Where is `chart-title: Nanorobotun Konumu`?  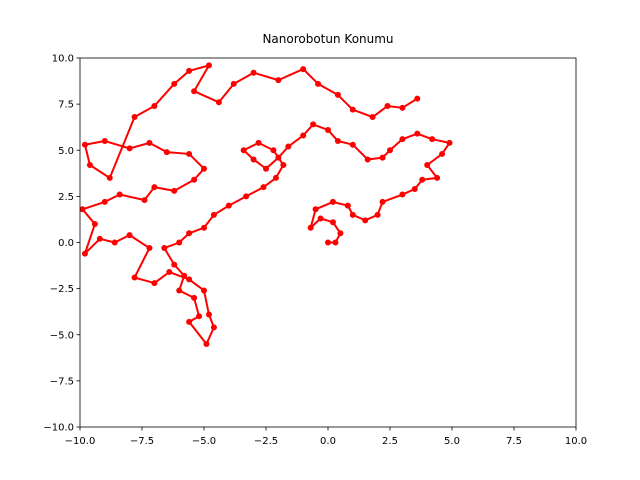
chart-title: Nanorobotun Konumu is located at coordinates (327, 39).